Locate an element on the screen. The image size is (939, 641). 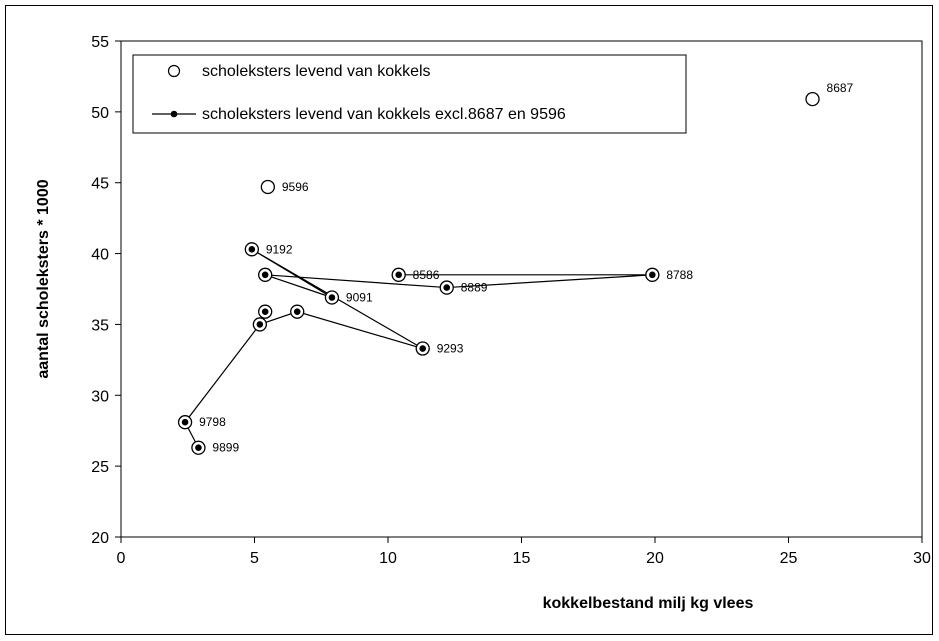
x-tick-label: 25 is located at coordinates (789, 558).